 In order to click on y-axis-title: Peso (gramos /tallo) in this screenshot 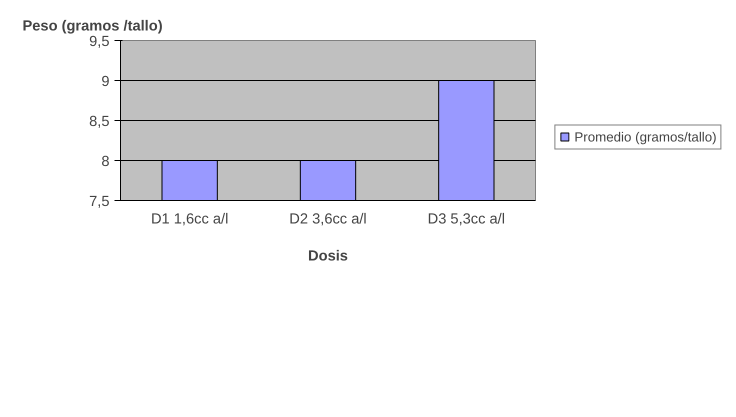, I will do `click(92, 26)`.